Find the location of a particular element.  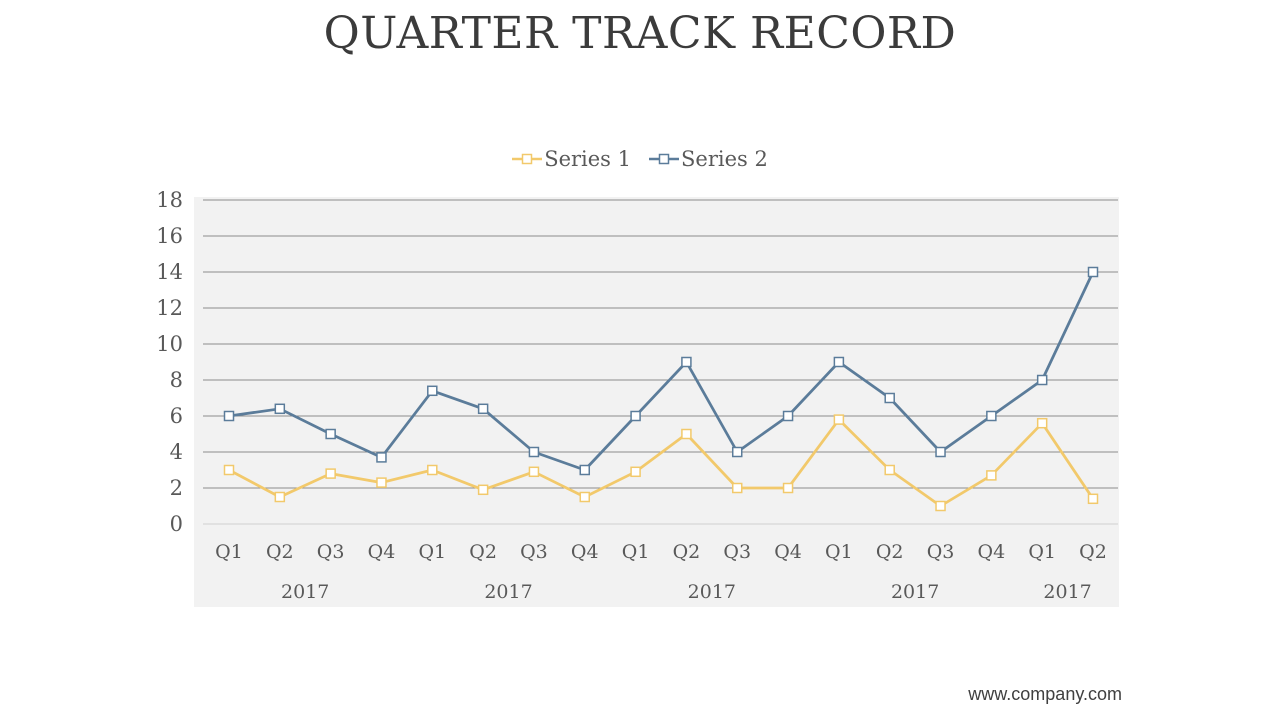

series-1-line is located at coordinates (661, 463).